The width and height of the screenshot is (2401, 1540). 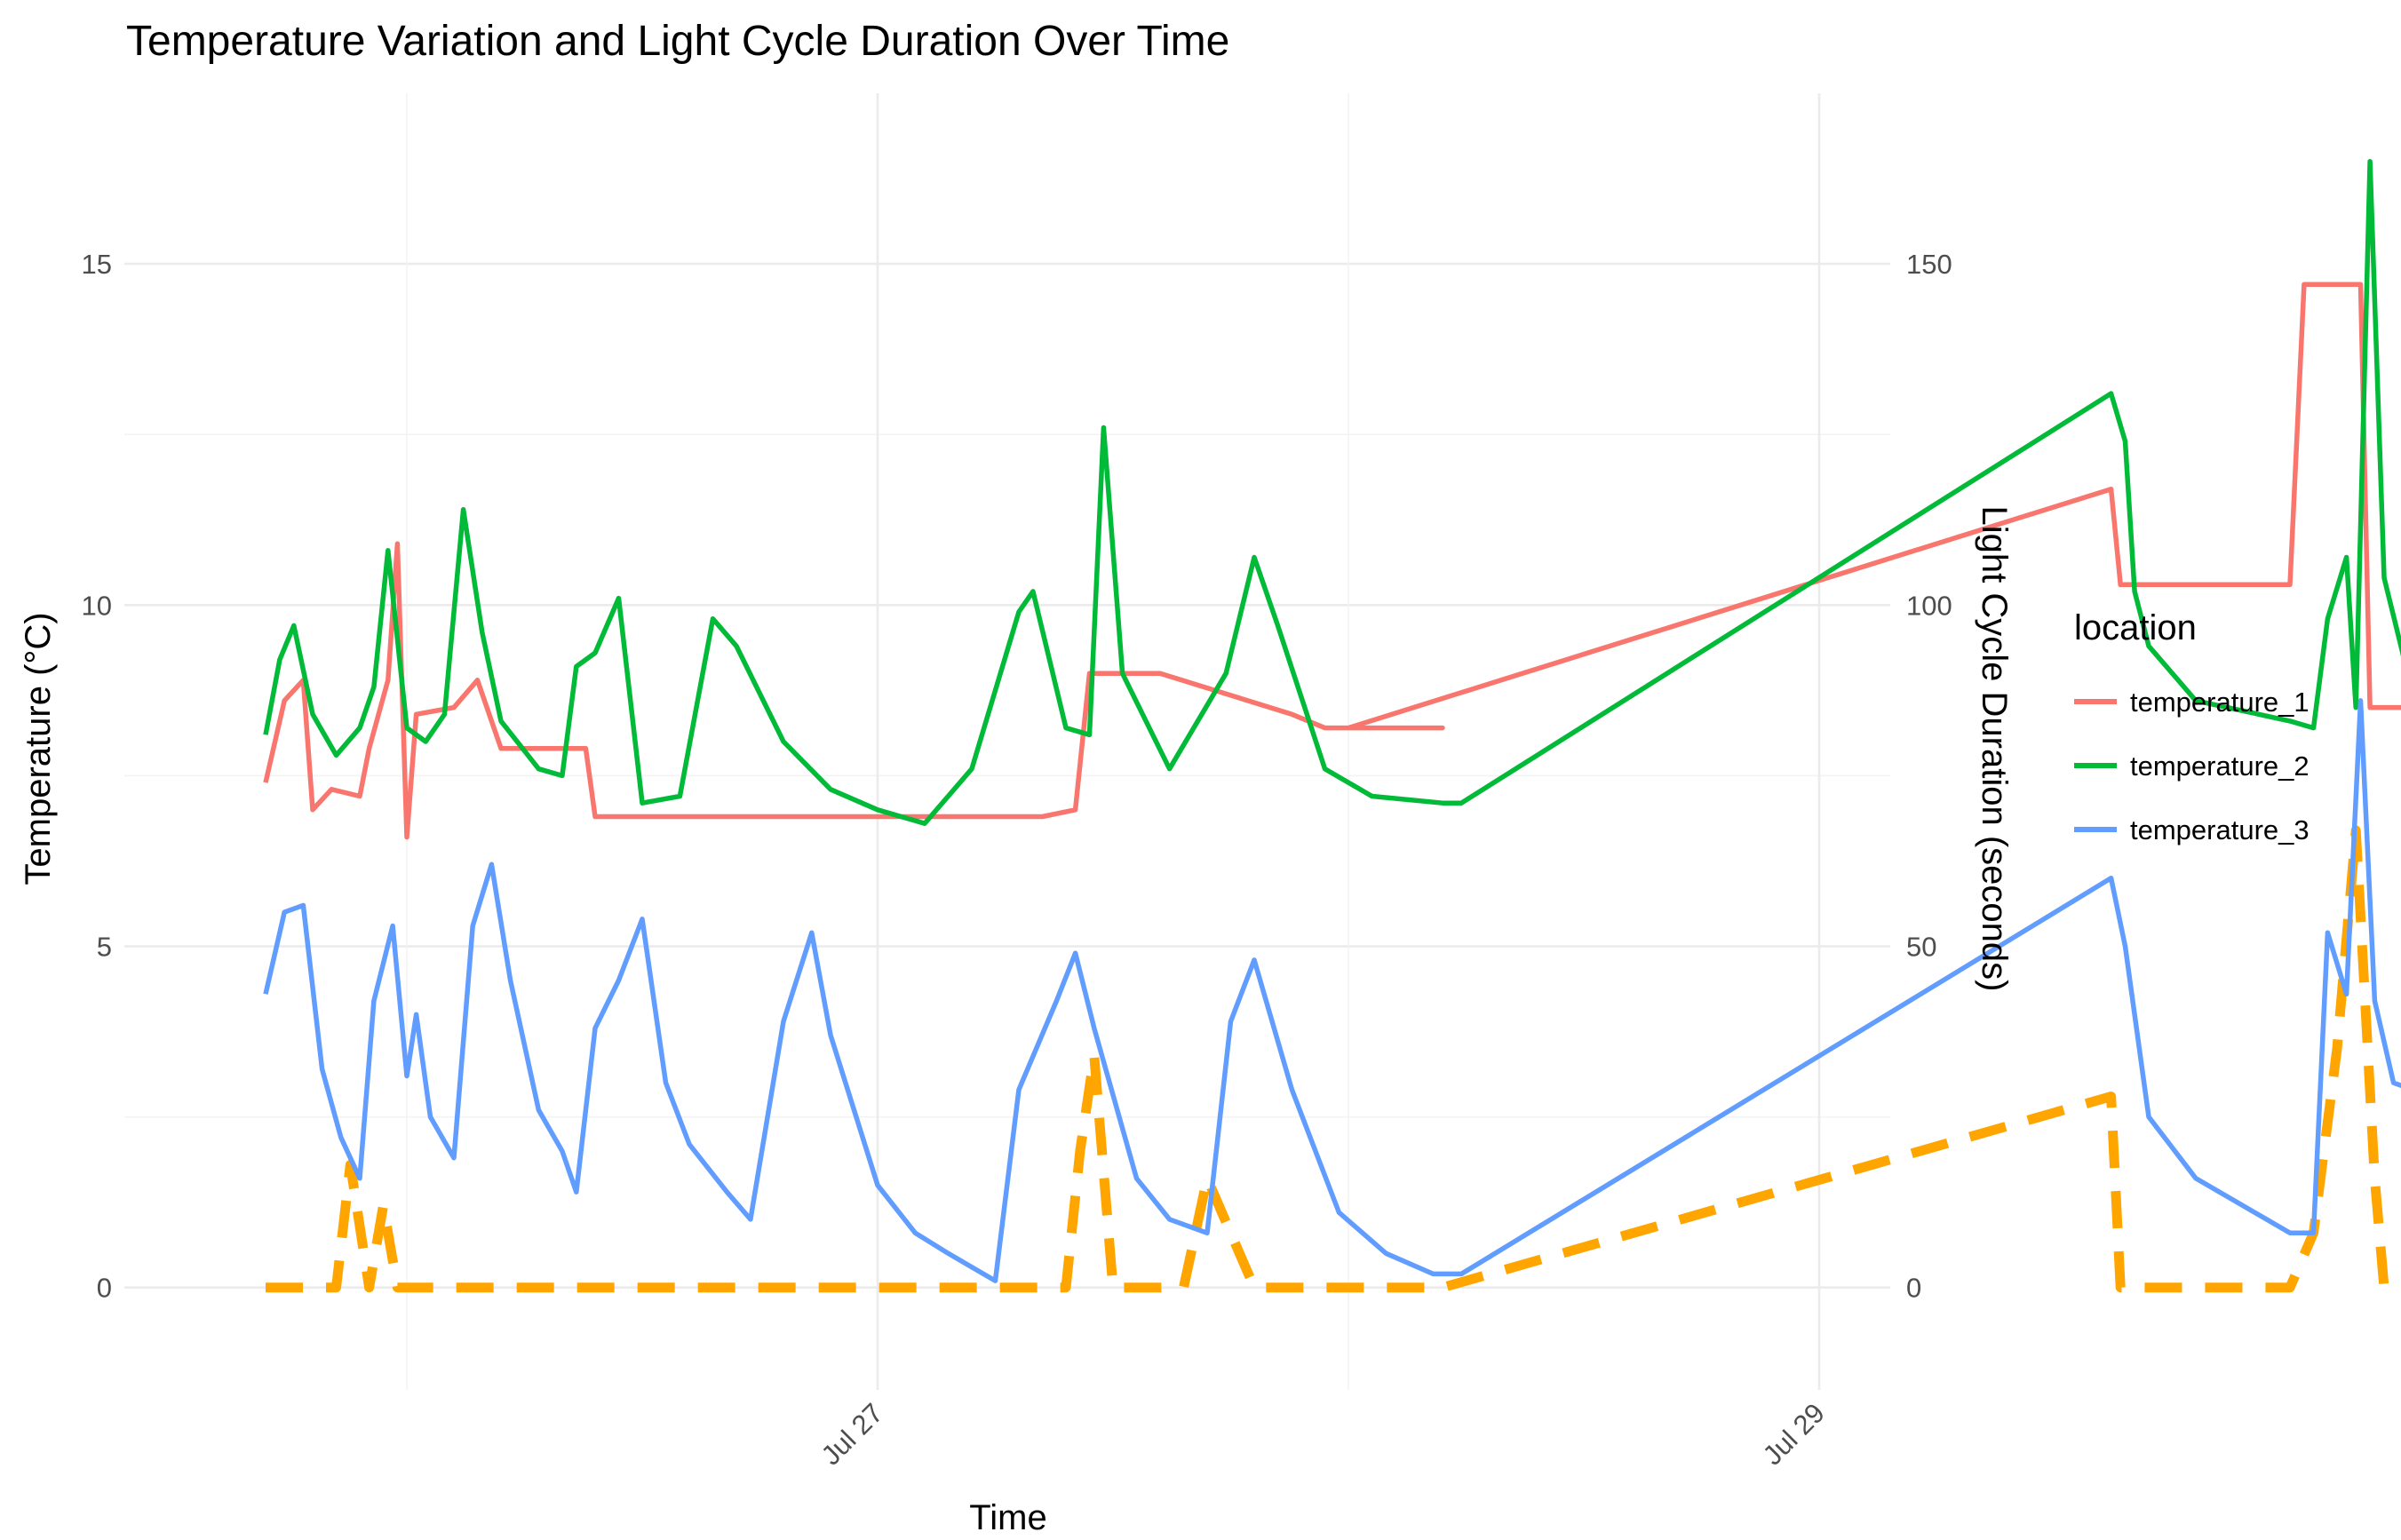 What do you see at coordinates (105, 948) in the screenshot?
I see `y-tick-label: 5` at bounding box center [105, 948].